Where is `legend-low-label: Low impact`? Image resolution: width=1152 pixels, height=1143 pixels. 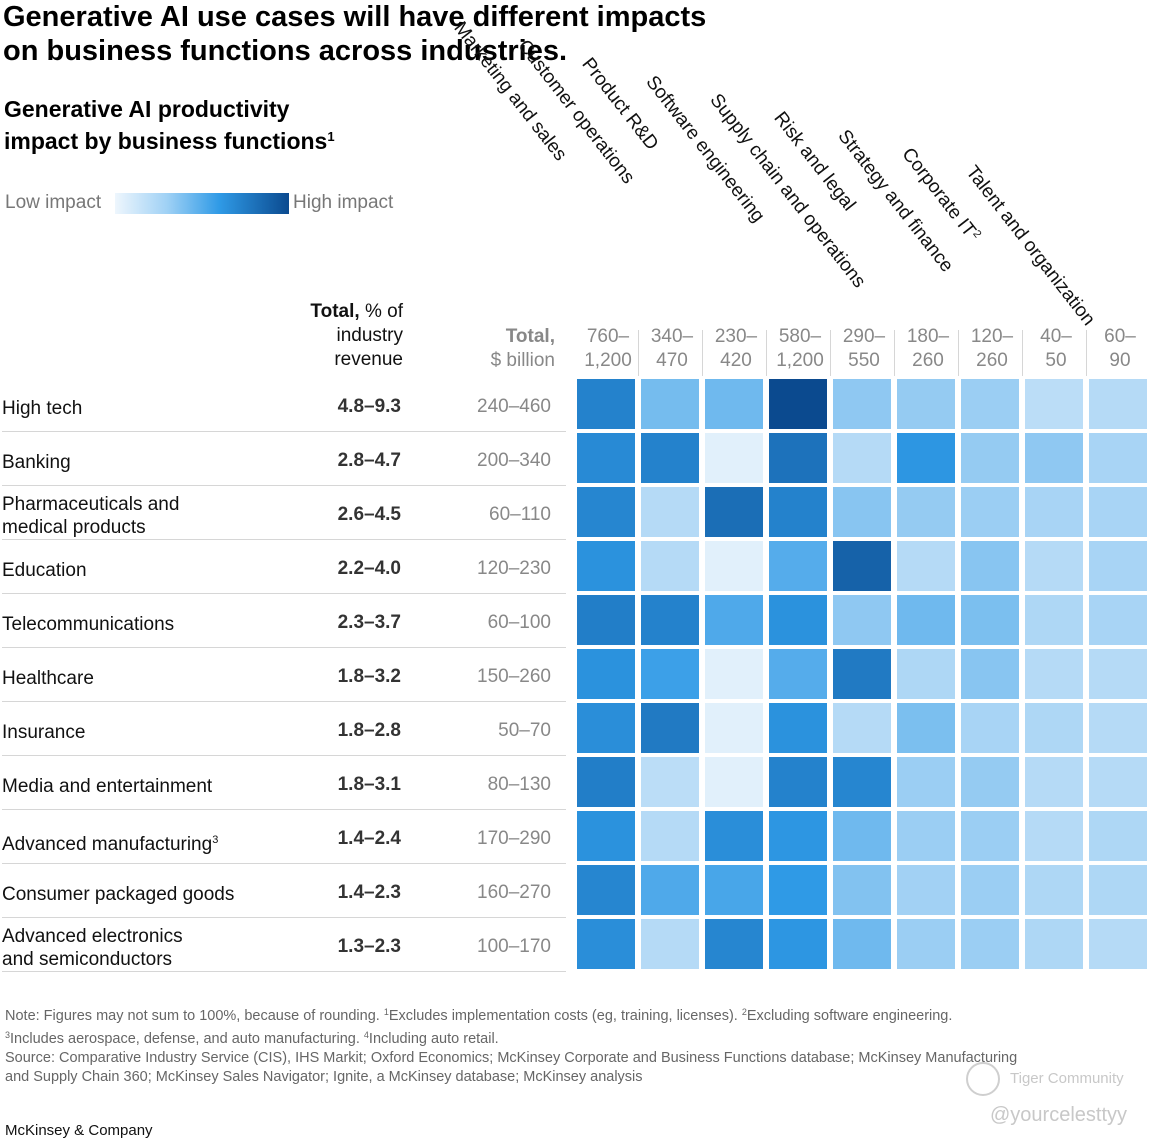
legend-low-label: Low impact is located at coordinates (53, 202).